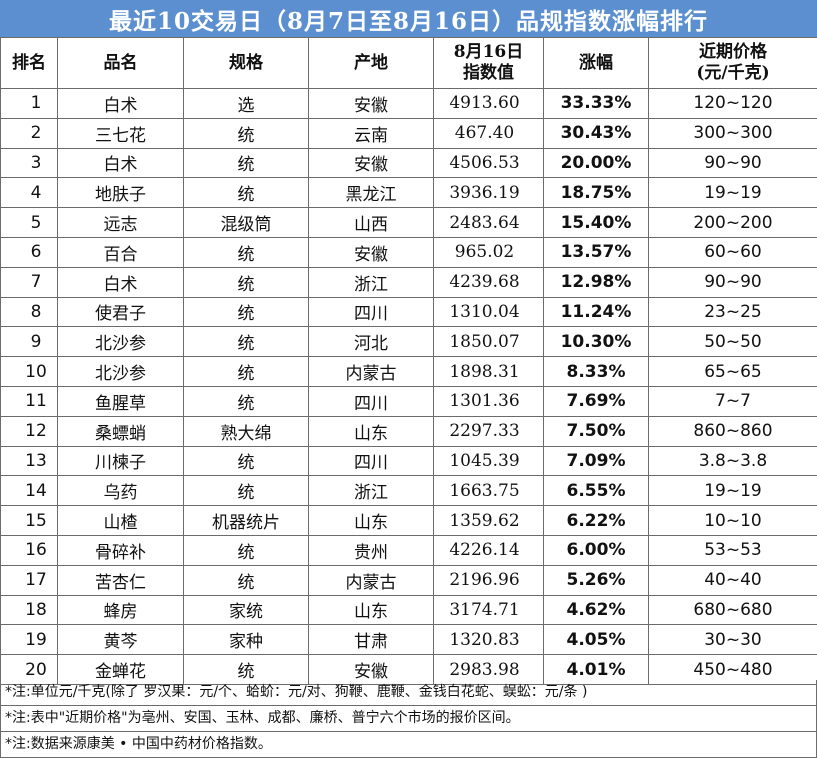  Describe the element at coordinates (596, 491) in the screenshot. I see `cell-change: 6.55%` at that location.